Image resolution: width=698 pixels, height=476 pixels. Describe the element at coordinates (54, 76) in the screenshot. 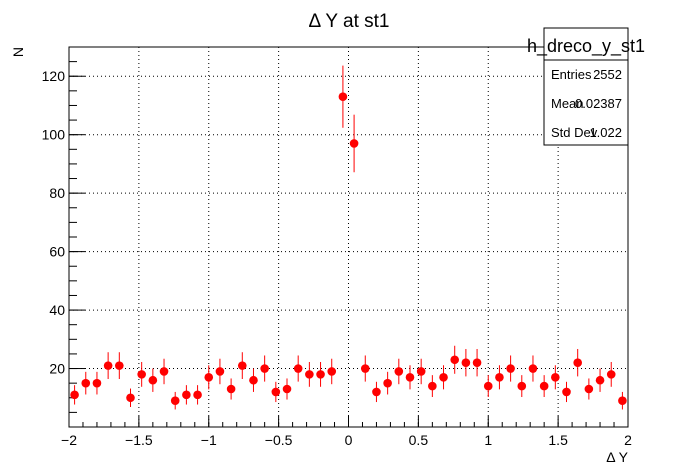

I see `y-tick-label: 120` at that location.